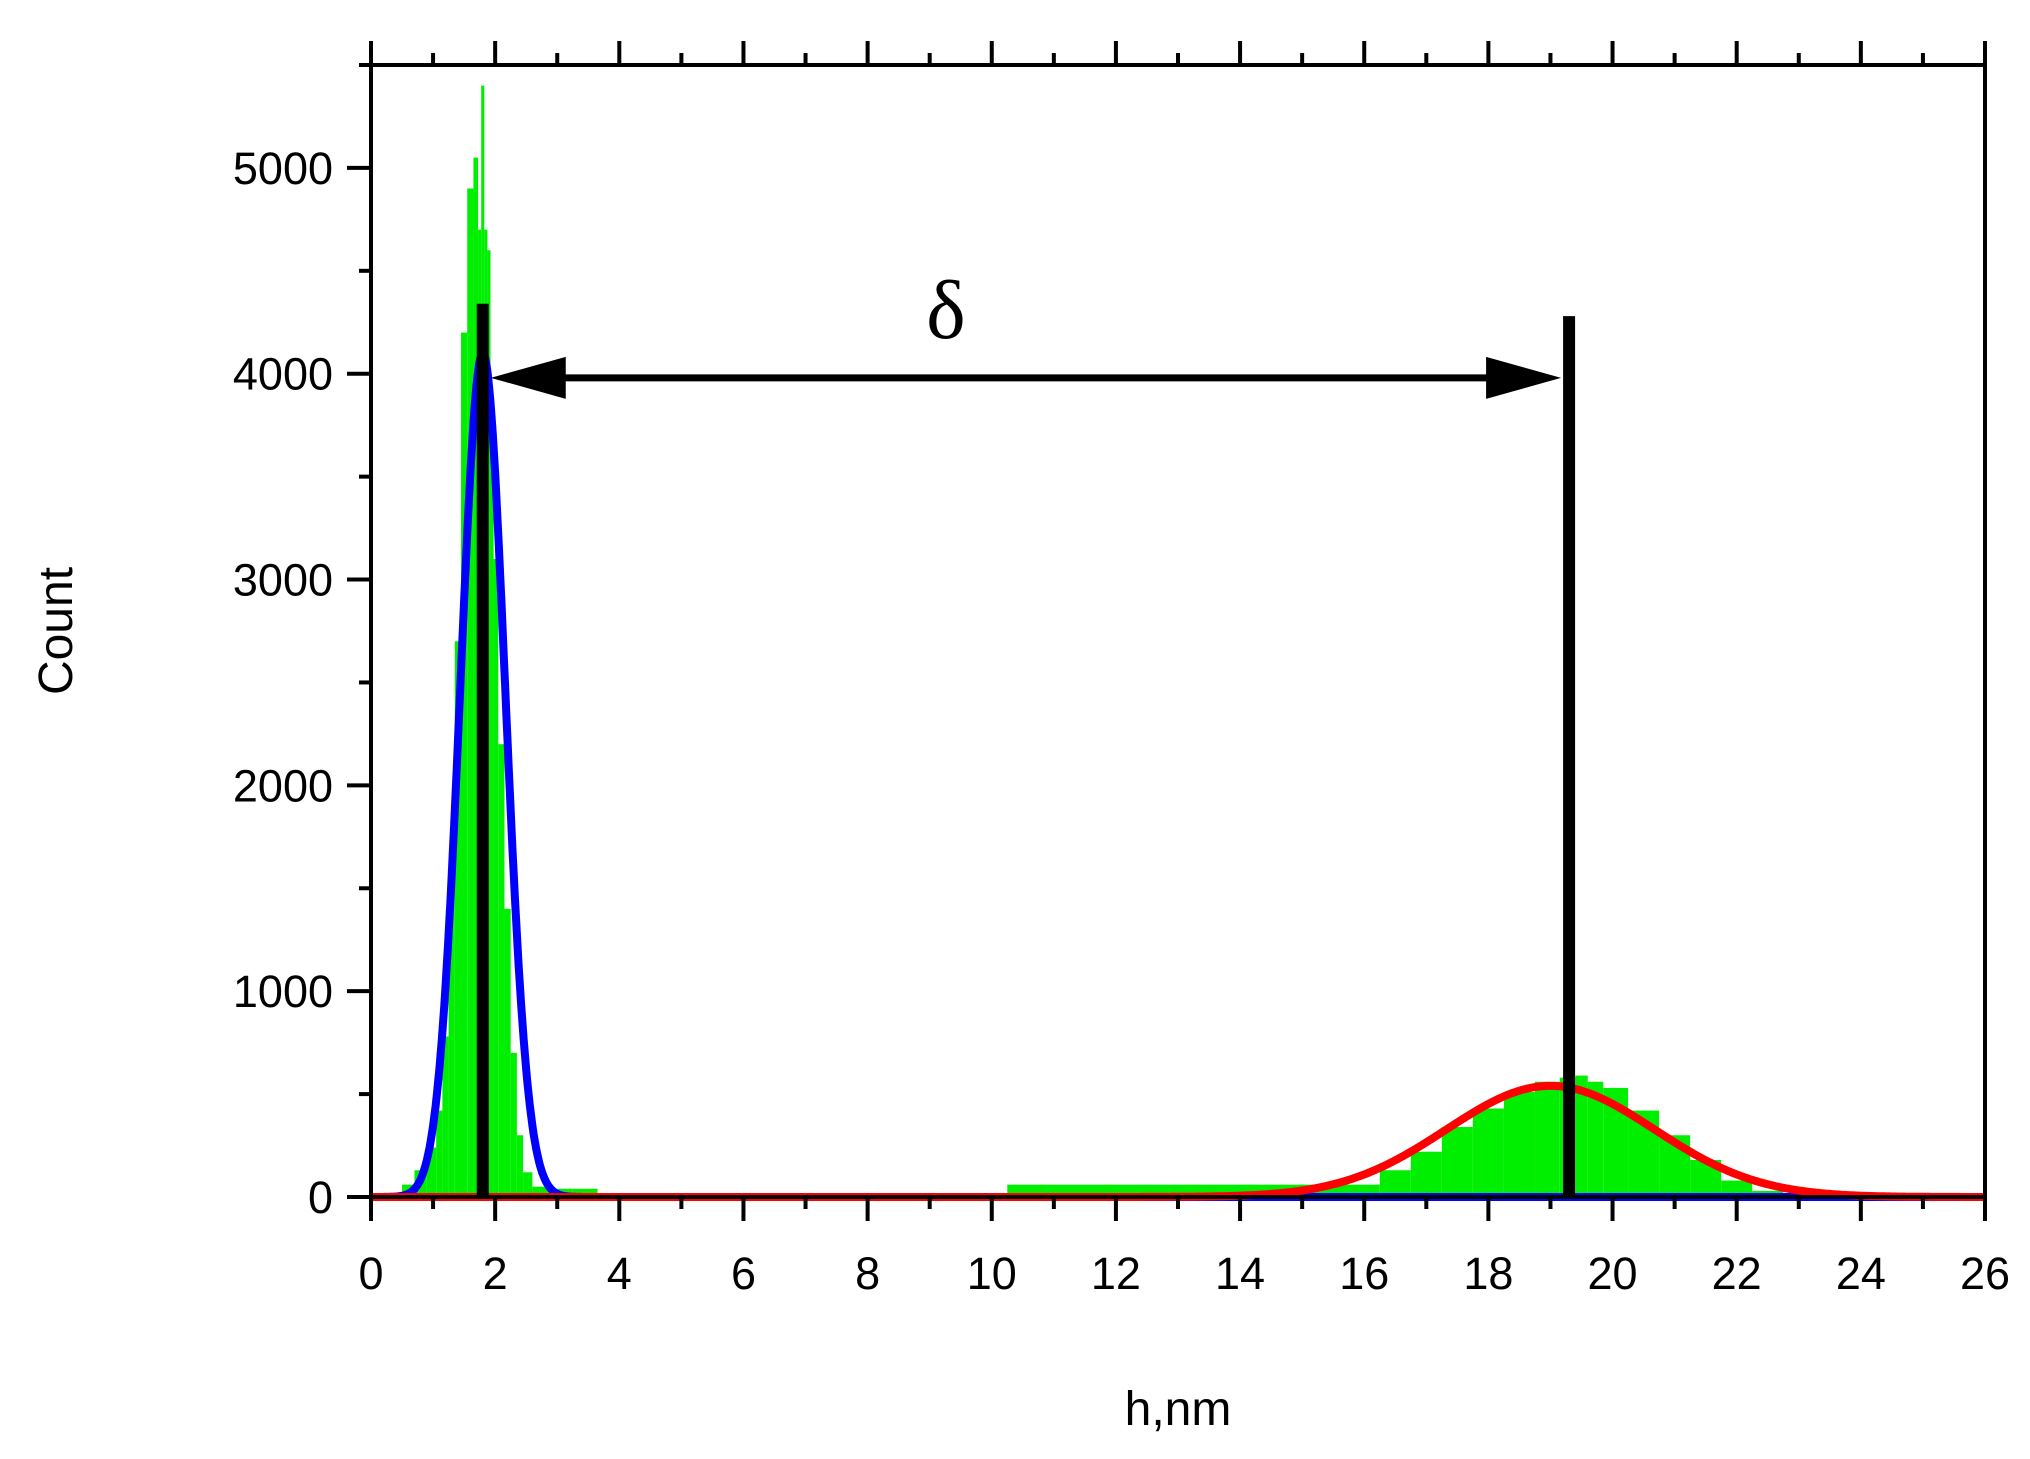 The height and width of the screenshot is (1459, 2030). What do you see at coordinates (1985, 1273) in the screenshot?
I see `x-tick-label: 26` at bounding box center [1985, 1273].